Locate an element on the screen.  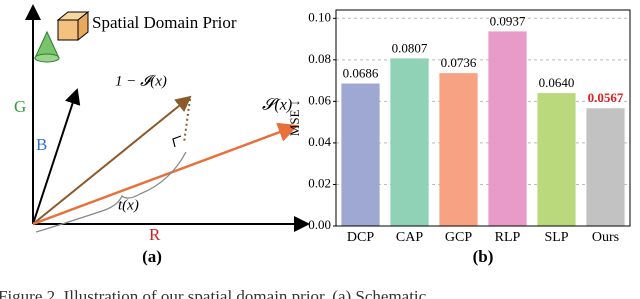
right-angle is located at coordinates (177, 141).